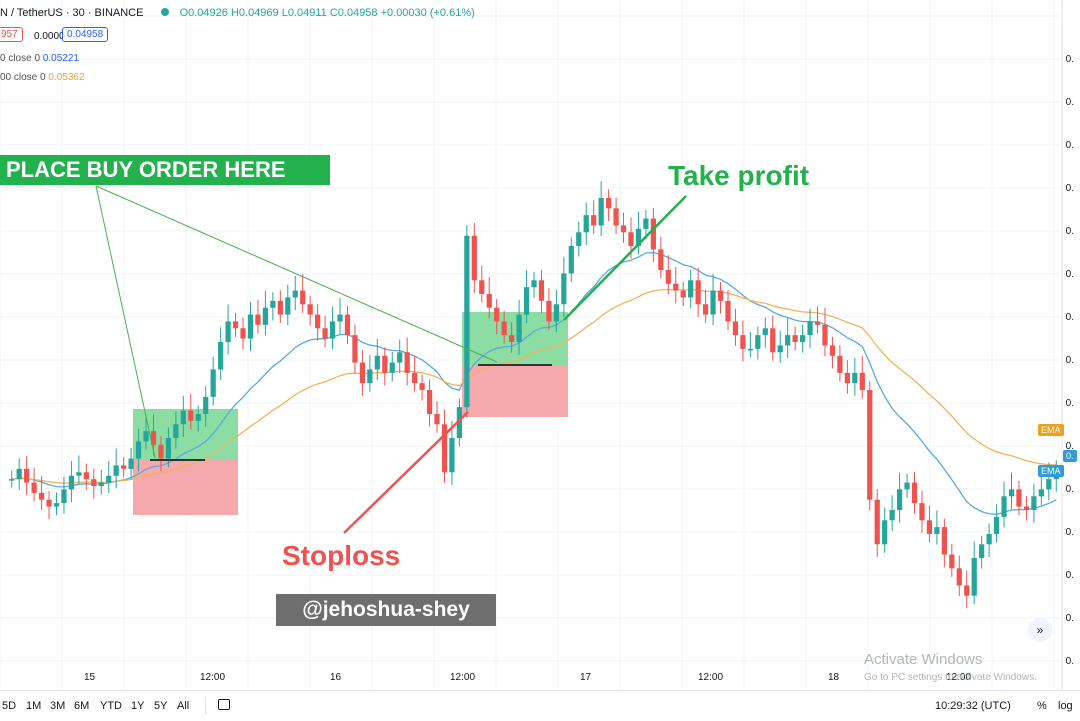  Describe the element at coordinates (138, 706) in the screenshot. I see `range-1y-button: 1Y` at that location.